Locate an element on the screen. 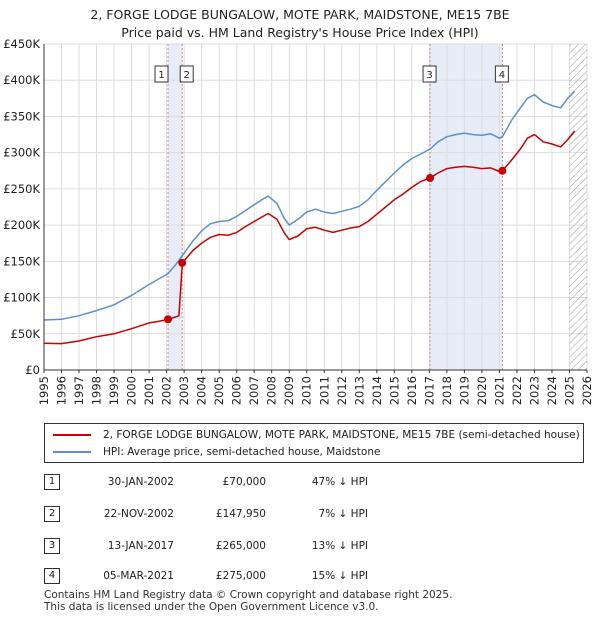 The height and width of the screenshot is (620, 600). y-tick-label: £200K is located at coordinates (21, 225).